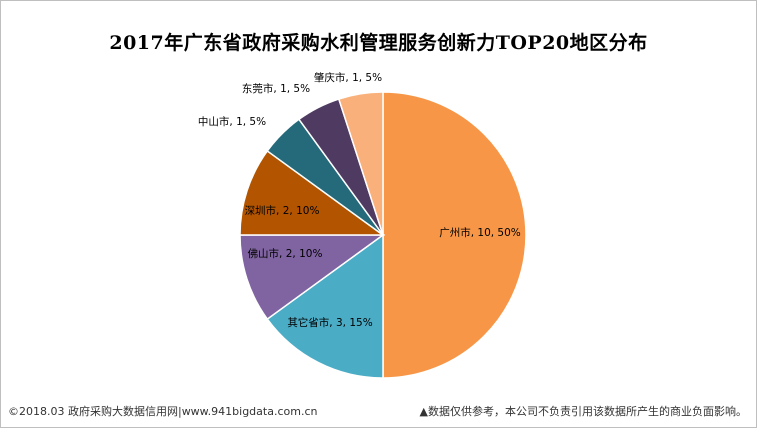 This screenshot has width=757, height=428. Describe the element at coordinates (583, 411) in the screenshot. I see `disclaimer-note: ▲数据仅供参考，本公司不负责引用该数据所产生的商业负面影响。` at that location.